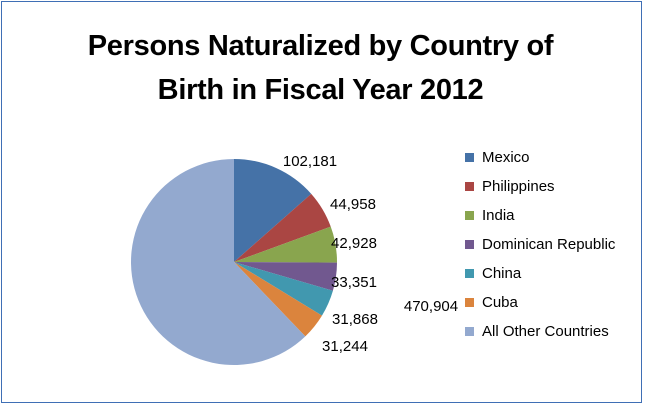  I want to click on legend-label: Philippines, so click(518, 186).